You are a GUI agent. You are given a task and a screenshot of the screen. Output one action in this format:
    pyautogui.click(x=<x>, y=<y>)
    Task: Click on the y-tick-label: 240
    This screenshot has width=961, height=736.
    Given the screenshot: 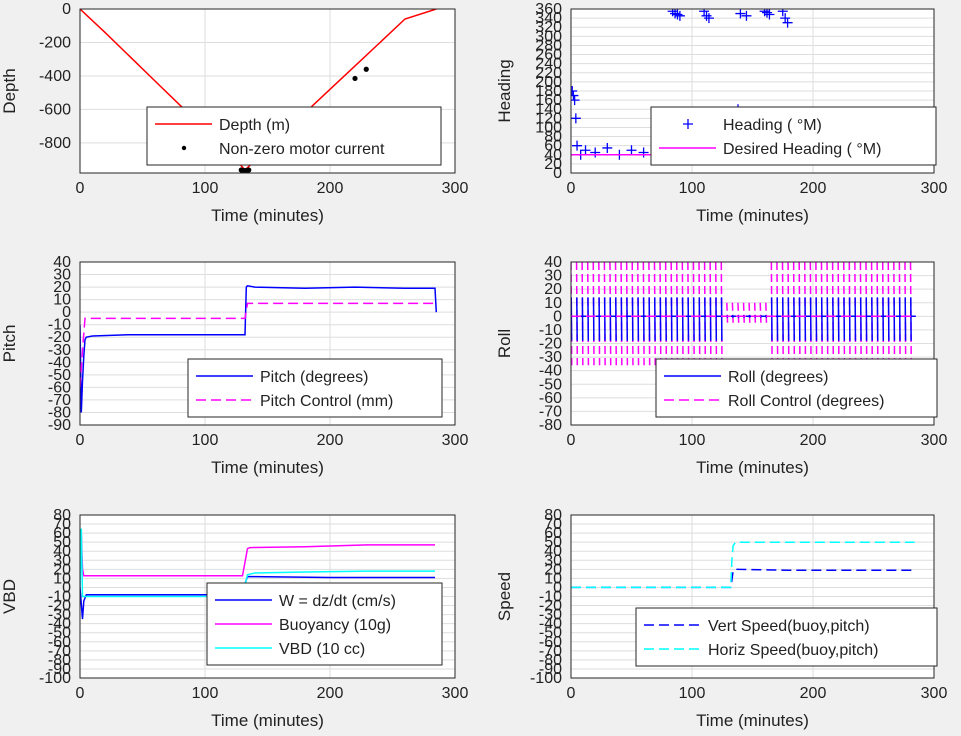 What is the action you would take?
    pyautogui.click(x=548, y=64)
    